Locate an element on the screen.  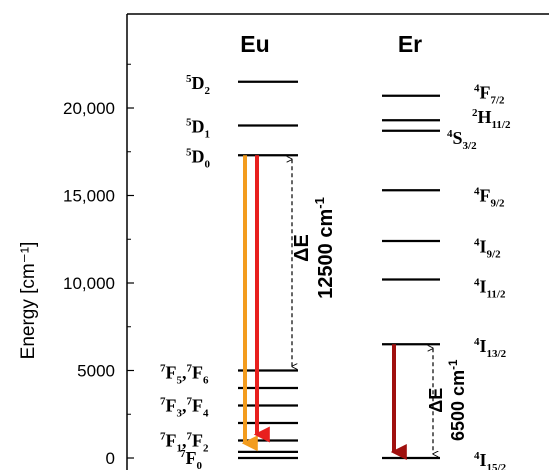
er-term-4f92: 4F9/2 is located at coordinates (489, 198).